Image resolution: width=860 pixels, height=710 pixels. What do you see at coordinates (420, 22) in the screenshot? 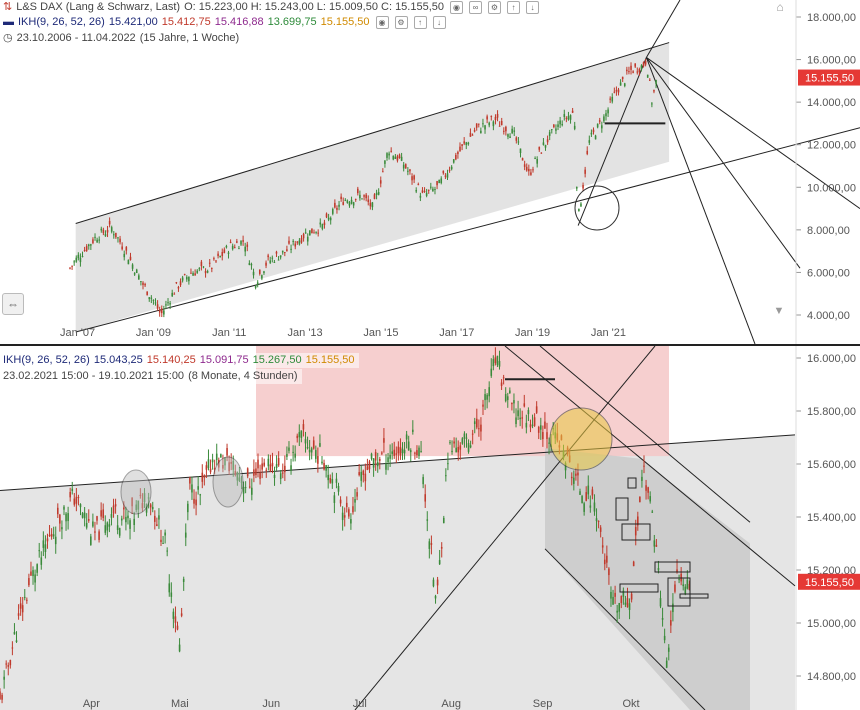
I see `ikh-up-icon: ↑` at bounding box center [420, 22].